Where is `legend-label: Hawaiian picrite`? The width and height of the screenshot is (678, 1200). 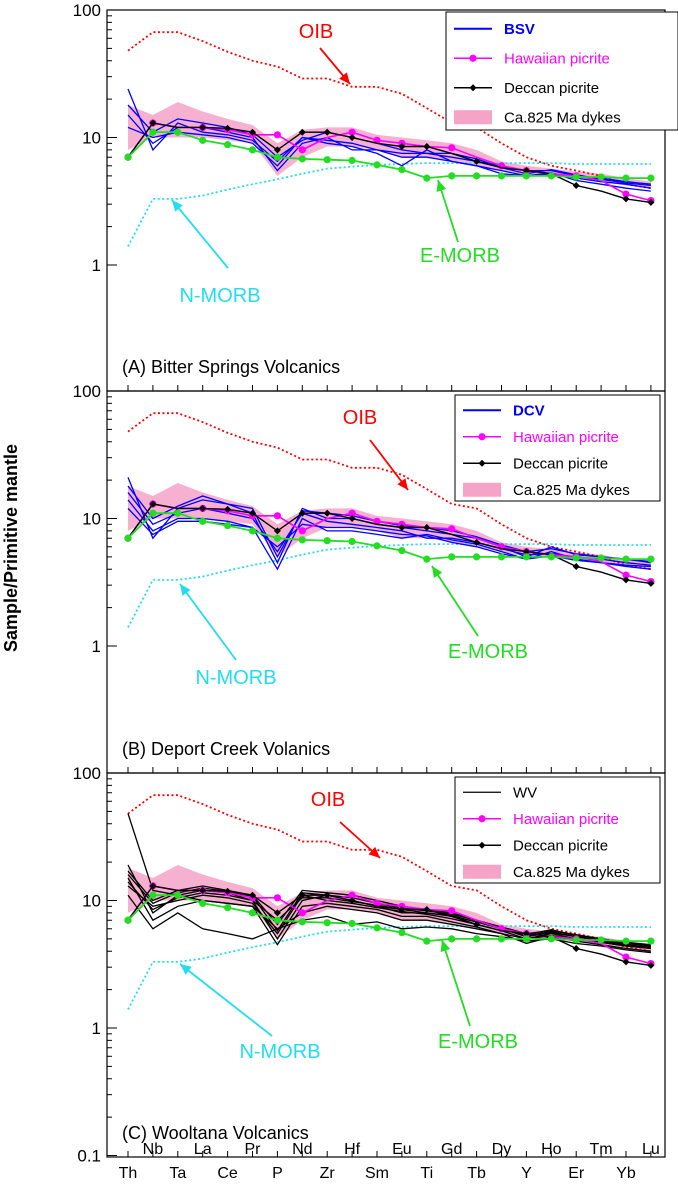
legend-label: Hawaiian picrite is located at coordinates (557, 58).